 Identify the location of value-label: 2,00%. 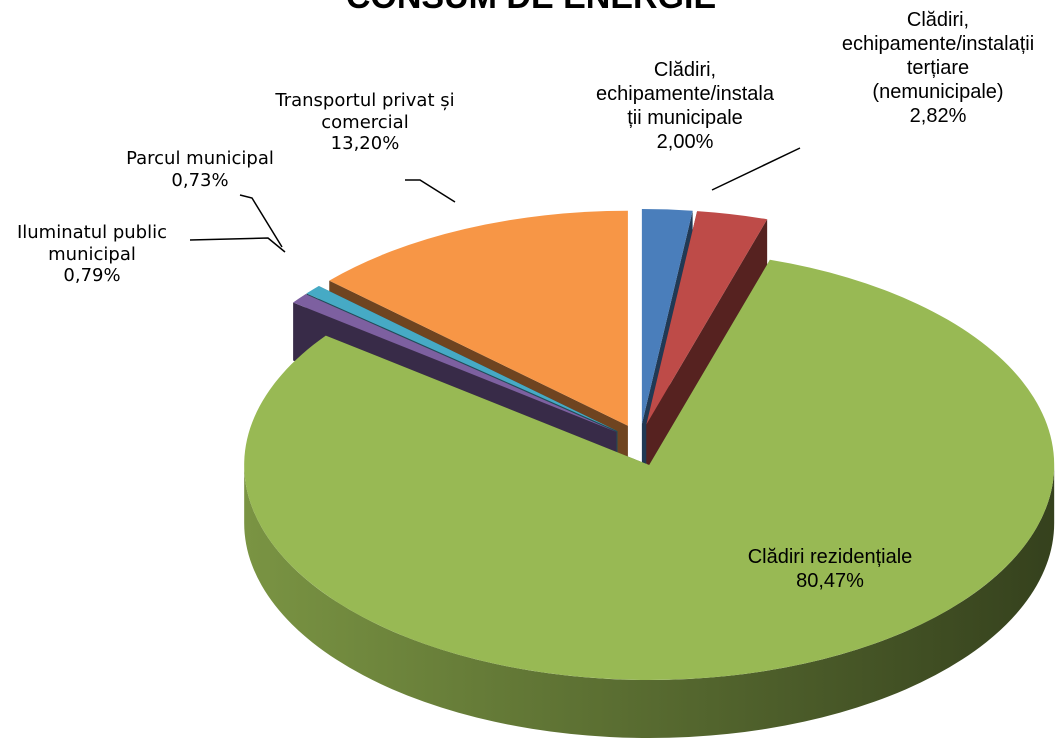
(685, 142).